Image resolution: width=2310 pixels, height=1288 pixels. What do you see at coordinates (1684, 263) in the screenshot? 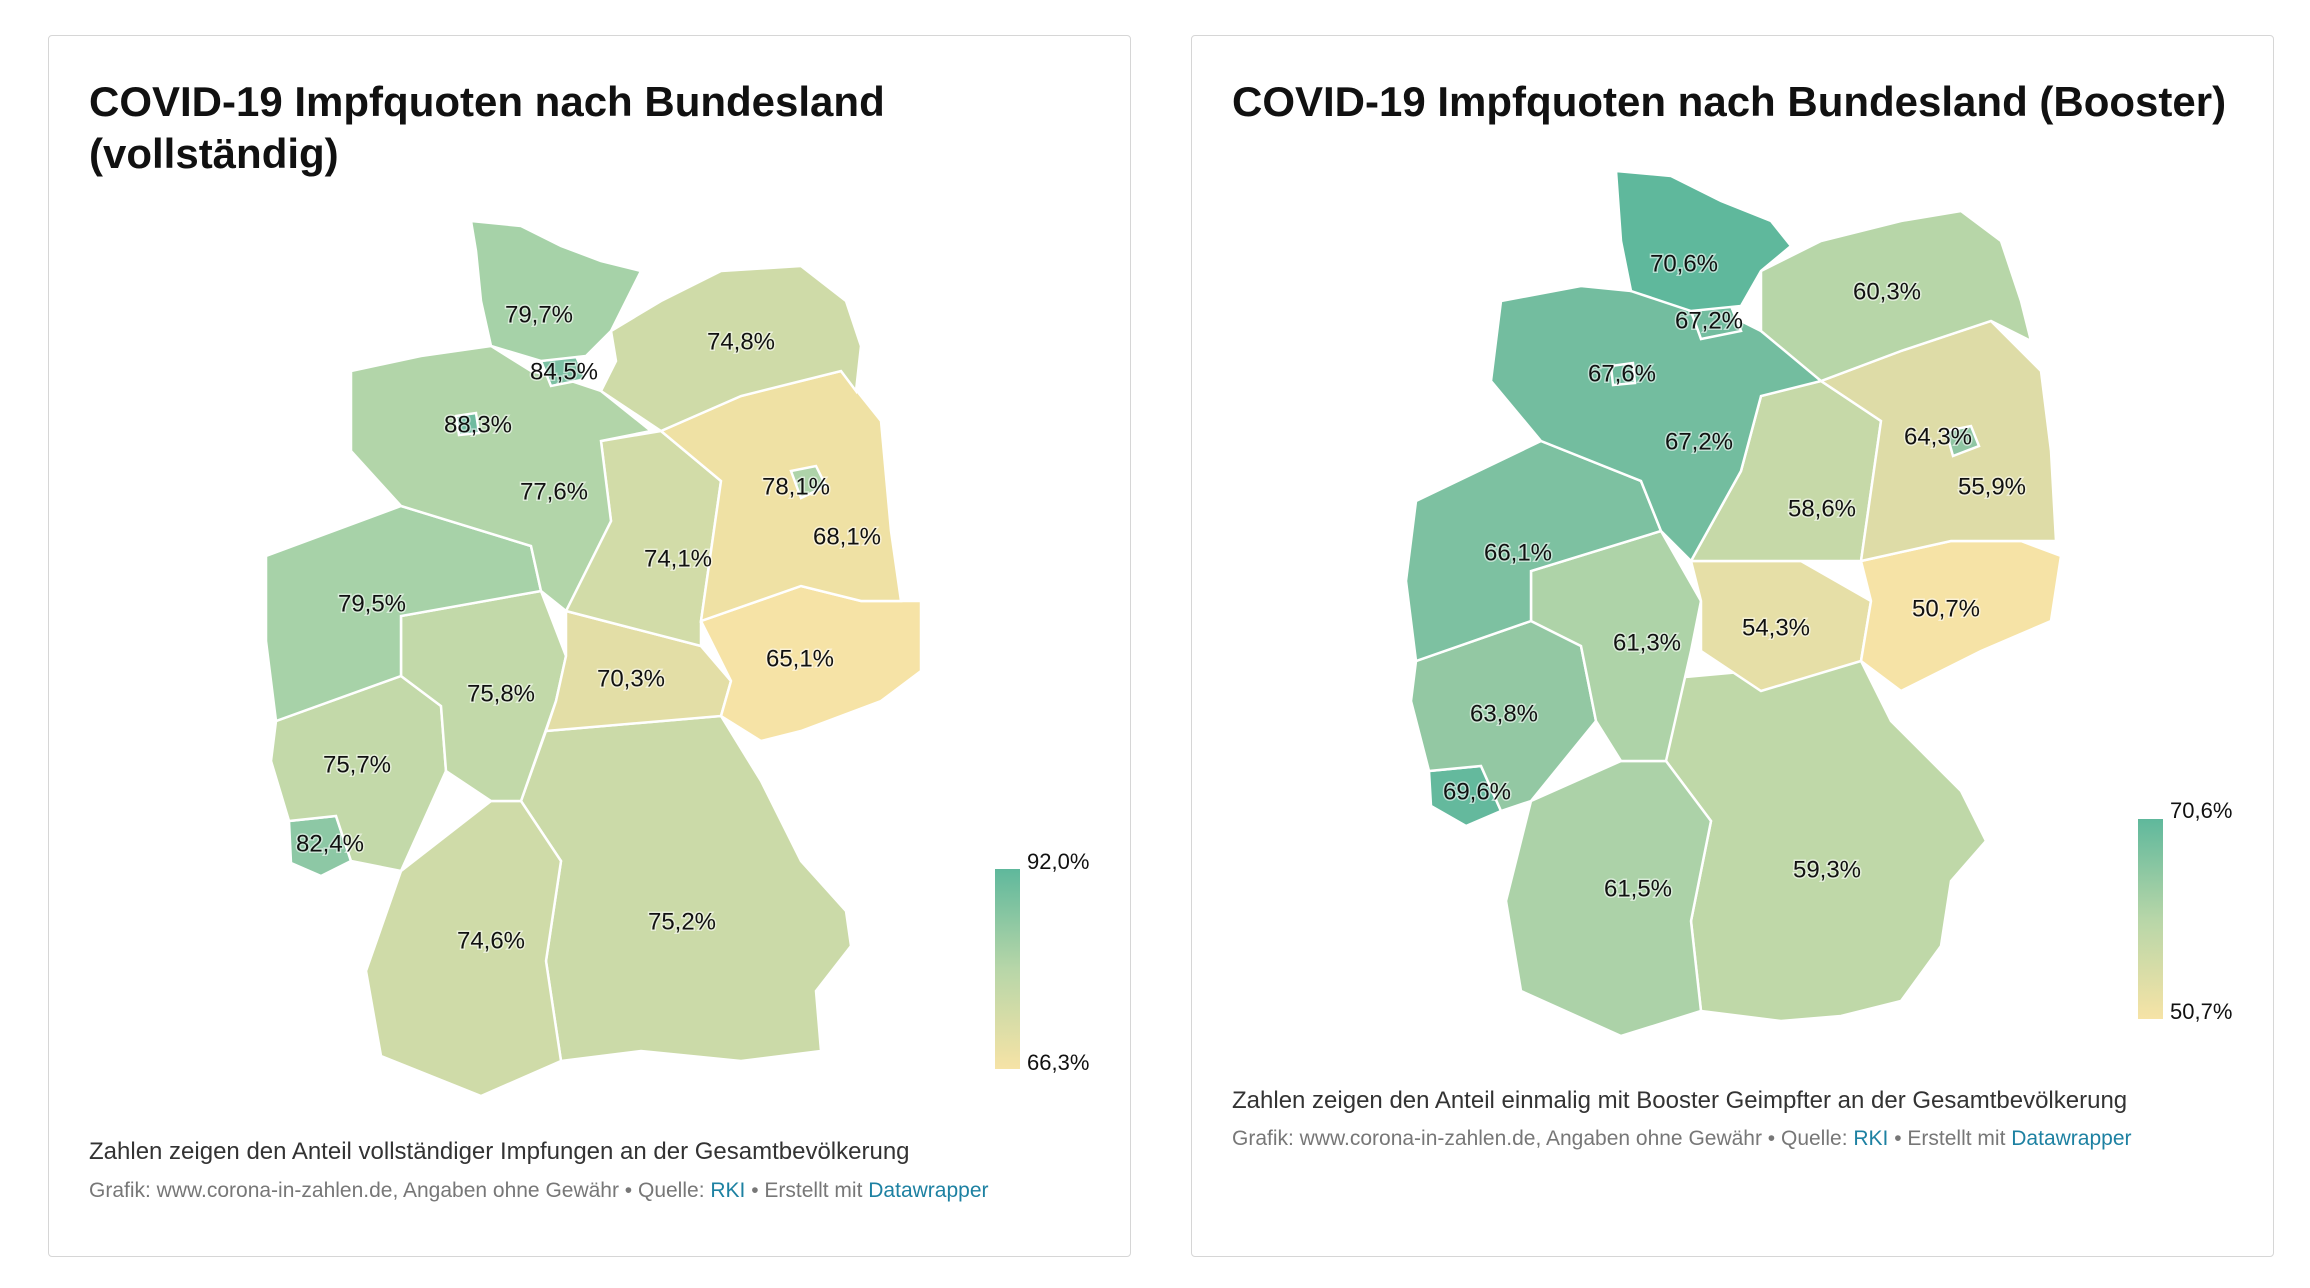
I see `value-label-schleswig-holstein: 70,6%` at bounding box center [1684, 263].